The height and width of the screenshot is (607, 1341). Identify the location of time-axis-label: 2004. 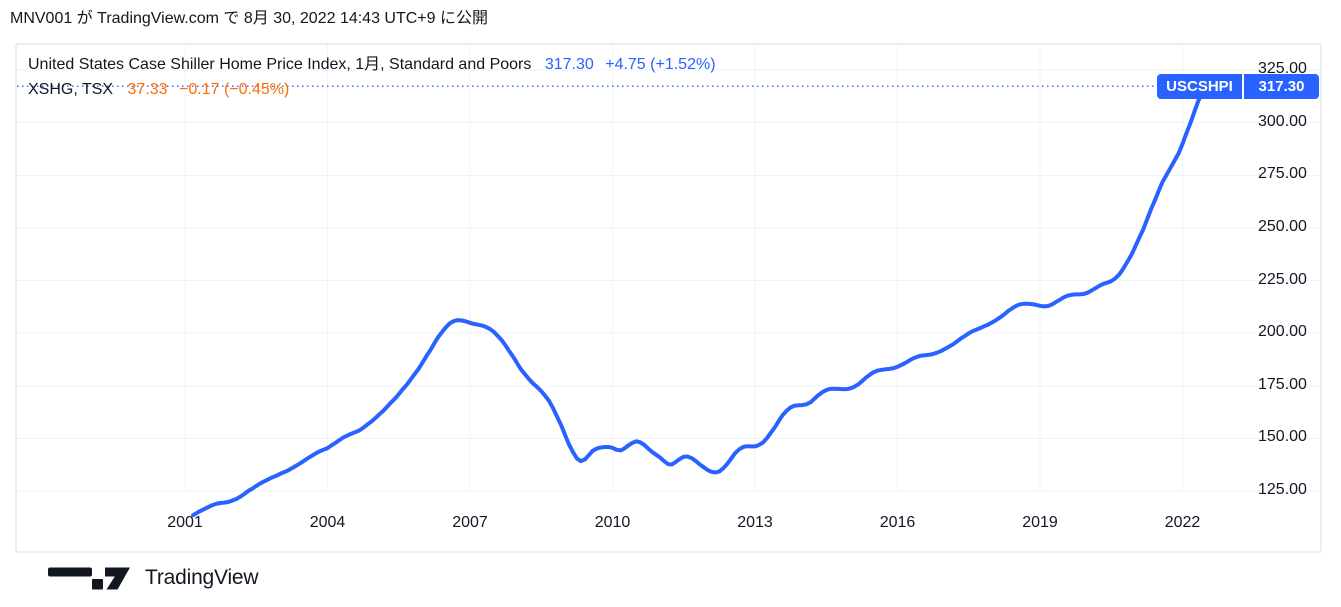
(327, 522).